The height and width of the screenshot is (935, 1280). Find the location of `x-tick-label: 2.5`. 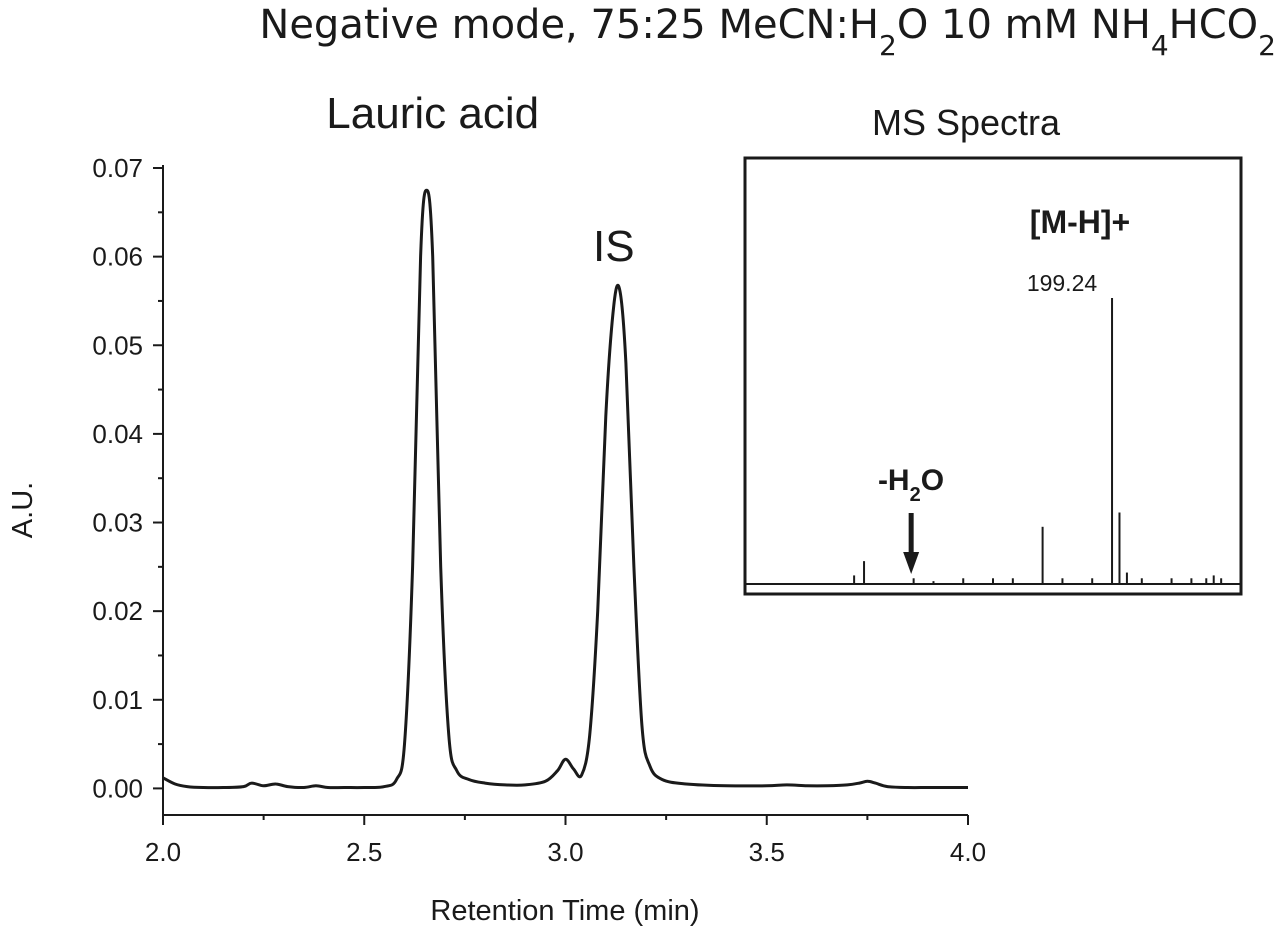

x-tick-label: 2.5 is located at coordinates (364, 852).